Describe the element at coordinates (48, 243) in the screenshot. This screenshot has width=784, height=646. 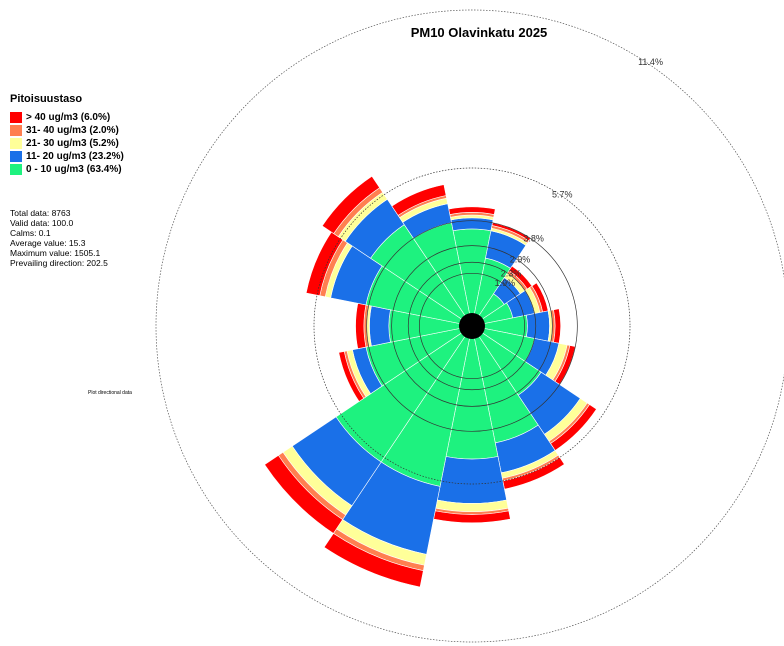
I see `stat-line: Average value: 15.3` at that location.